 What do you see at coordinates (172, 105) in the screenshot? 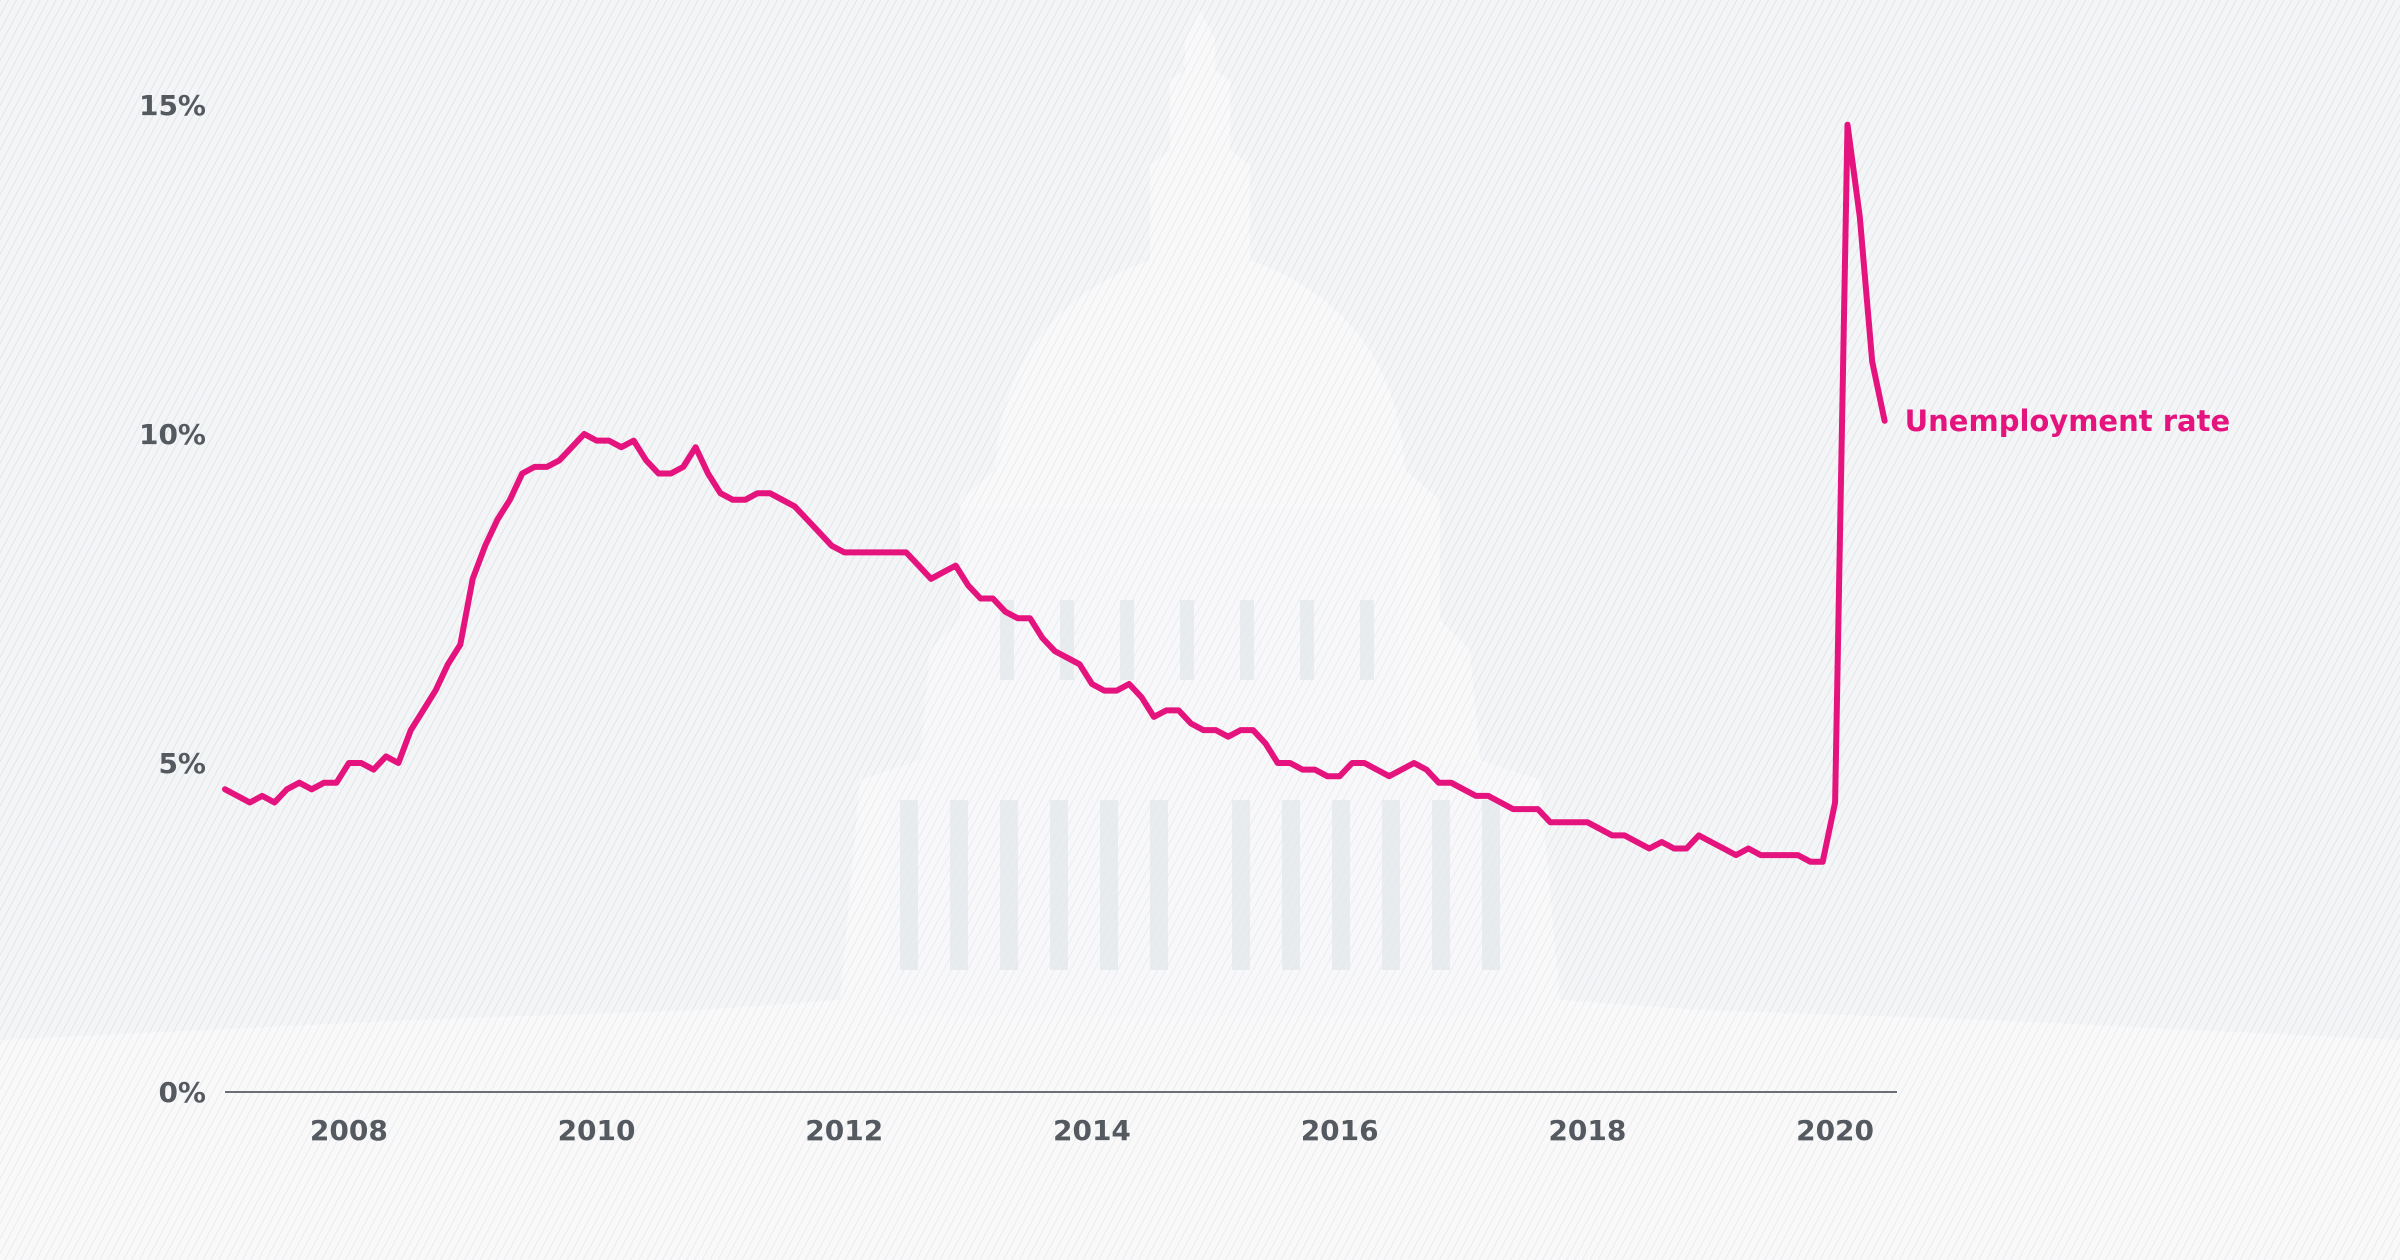
I see `y-tick-label: 15%` at bounding box center [172, 105].